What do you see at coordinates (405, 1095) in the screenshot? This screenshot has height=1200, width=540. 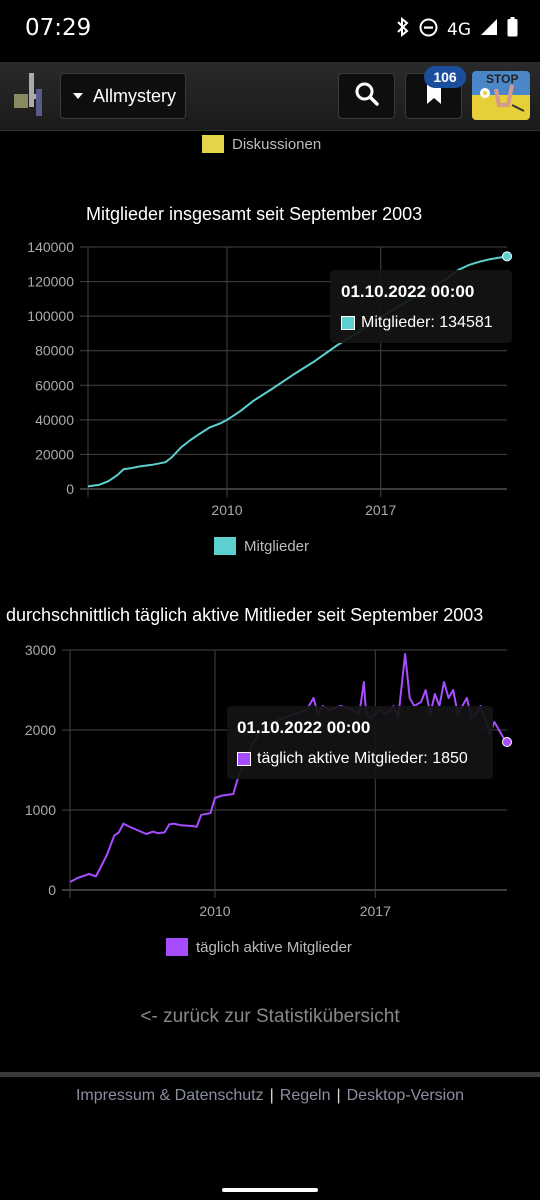 I see `desktop-version-link: Desktop-Version` at bounding box center [405, 1095].